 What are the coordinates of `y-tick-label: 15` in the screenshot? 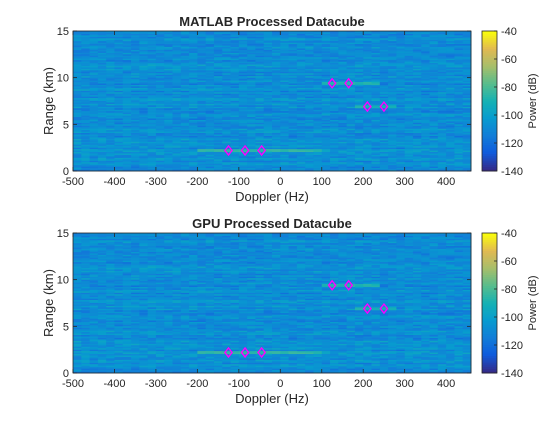 It's located at (63, 32).